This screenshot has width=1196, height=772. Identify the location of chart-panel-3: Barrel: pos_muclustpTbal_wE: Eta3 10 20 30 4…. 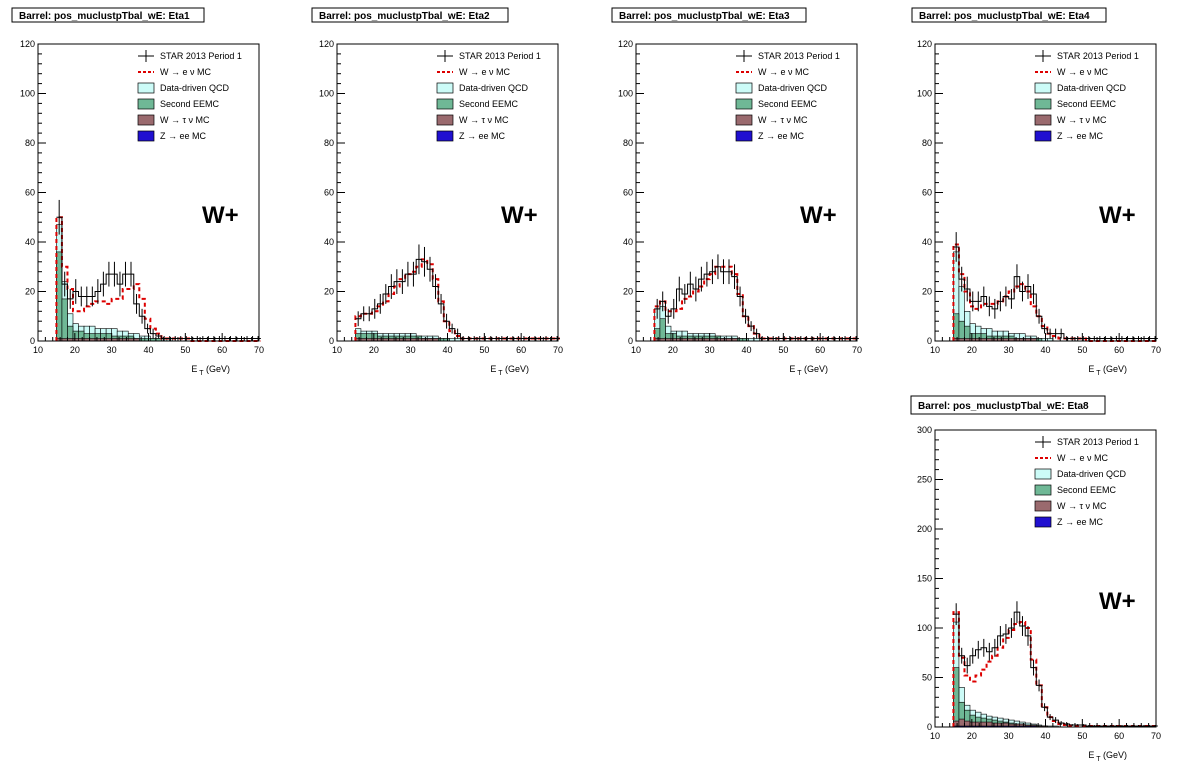
(736, 192).